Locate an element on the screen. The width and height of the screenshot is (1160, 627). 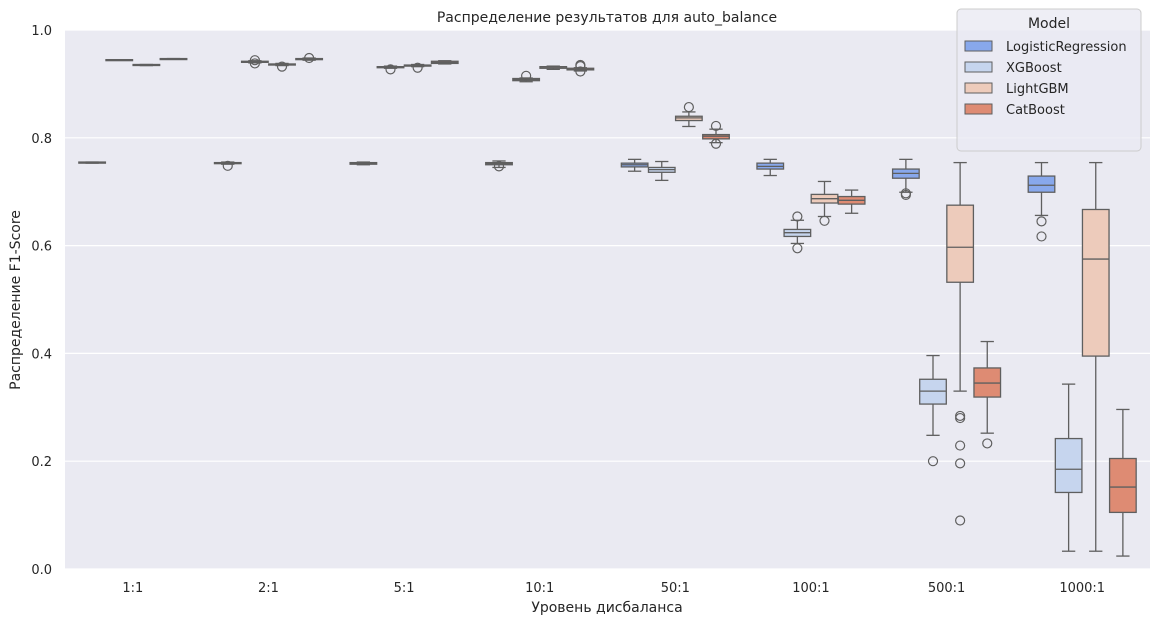
box-catboost-1000:1 is located at coordinates (1122, 482).